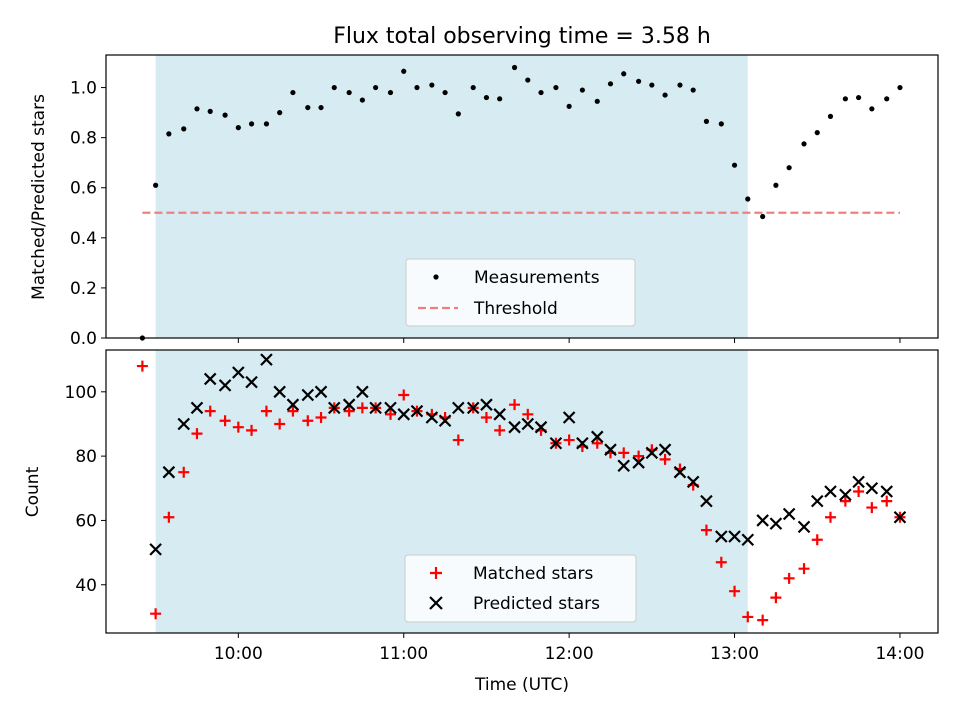 Image resolution: width=960 pixels, height=720 pixels. What do you see at coordinates (403, 654) in the screenshot?
I see `x-tick-label: 11:00` at bounding box center [403, 654].